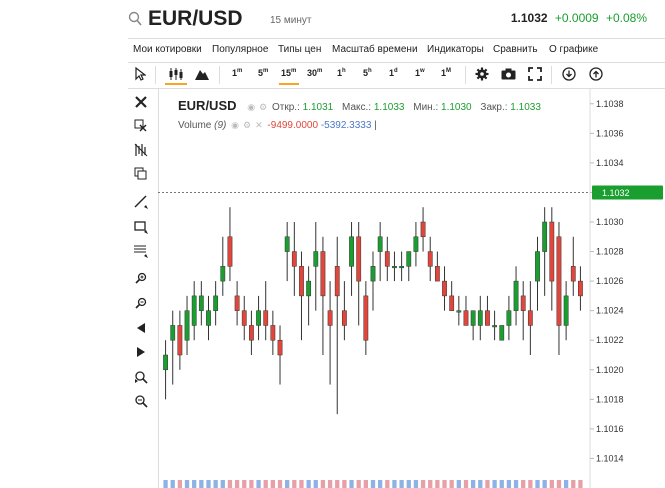 The image size is (665, 488). I want to click on menu-compare: Сравнить, so click(515, 49).